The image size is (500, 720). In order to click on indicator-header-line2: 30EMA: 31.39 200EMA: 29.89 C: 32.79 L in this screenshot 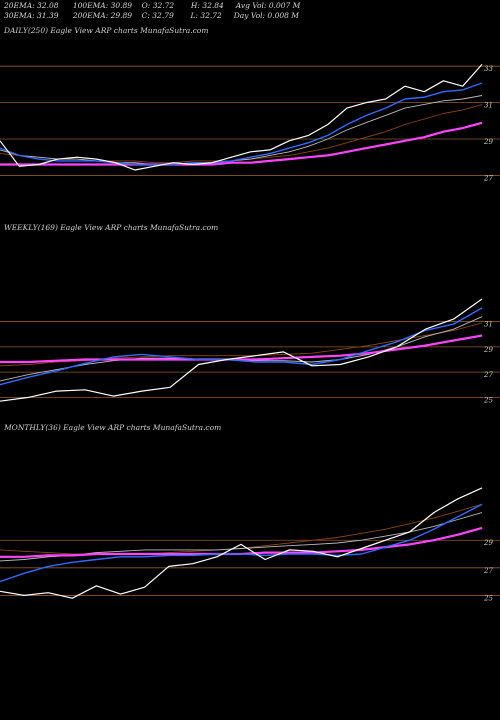, I will do `click(151, 16)`.